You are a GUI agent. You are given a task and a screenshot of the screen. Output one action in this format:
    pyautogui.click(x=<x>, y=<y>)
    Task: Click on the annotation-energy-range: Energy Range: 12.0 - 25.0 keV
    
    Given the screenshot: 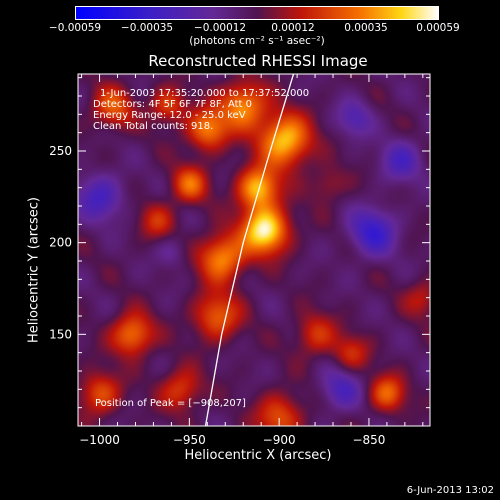 What is the action you would take?
    pyautogui.click(x=169, y=115)
    